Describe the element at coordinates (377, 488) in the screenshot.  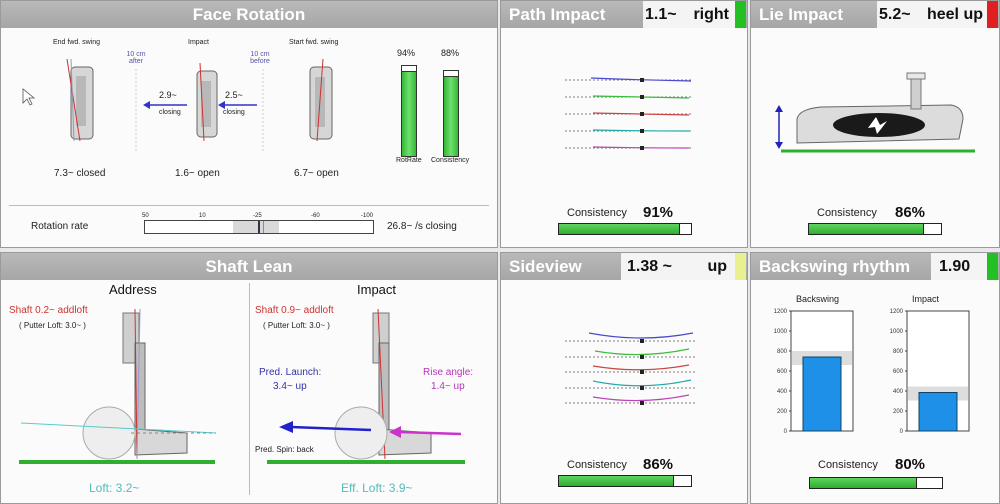
I see `impact-eff-loft: Eff. Loft: 3.9~` at that location.